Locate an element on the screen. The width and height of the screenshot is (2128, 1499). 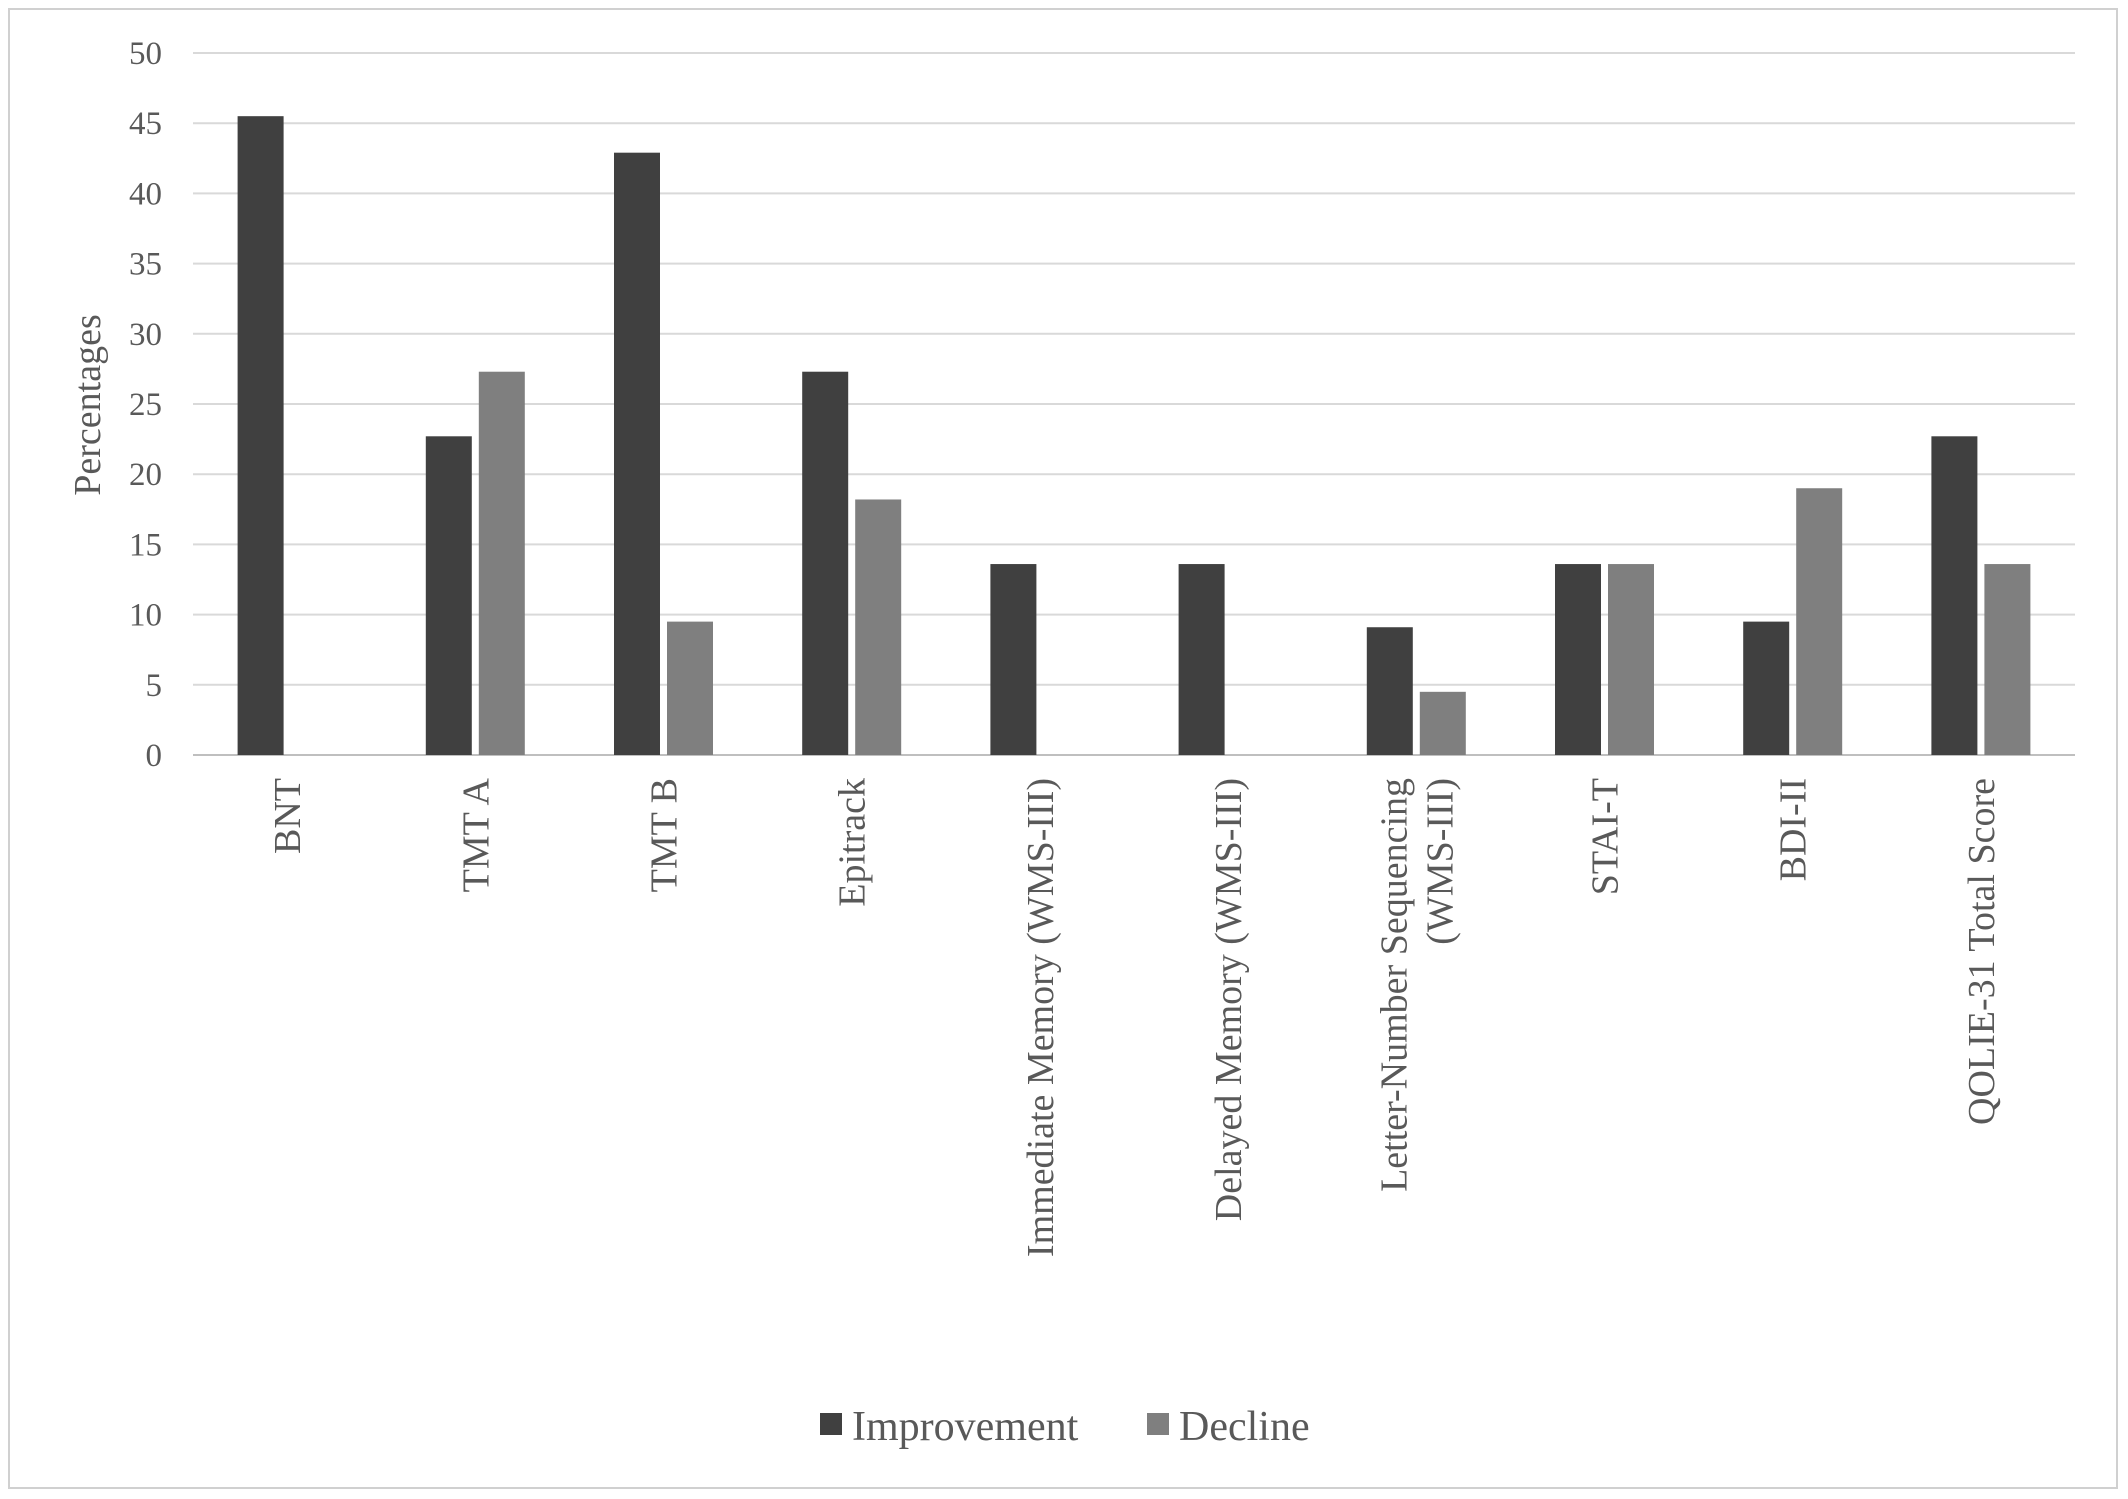
y-axis-title: Percentages is located at coordinates (88, 404).